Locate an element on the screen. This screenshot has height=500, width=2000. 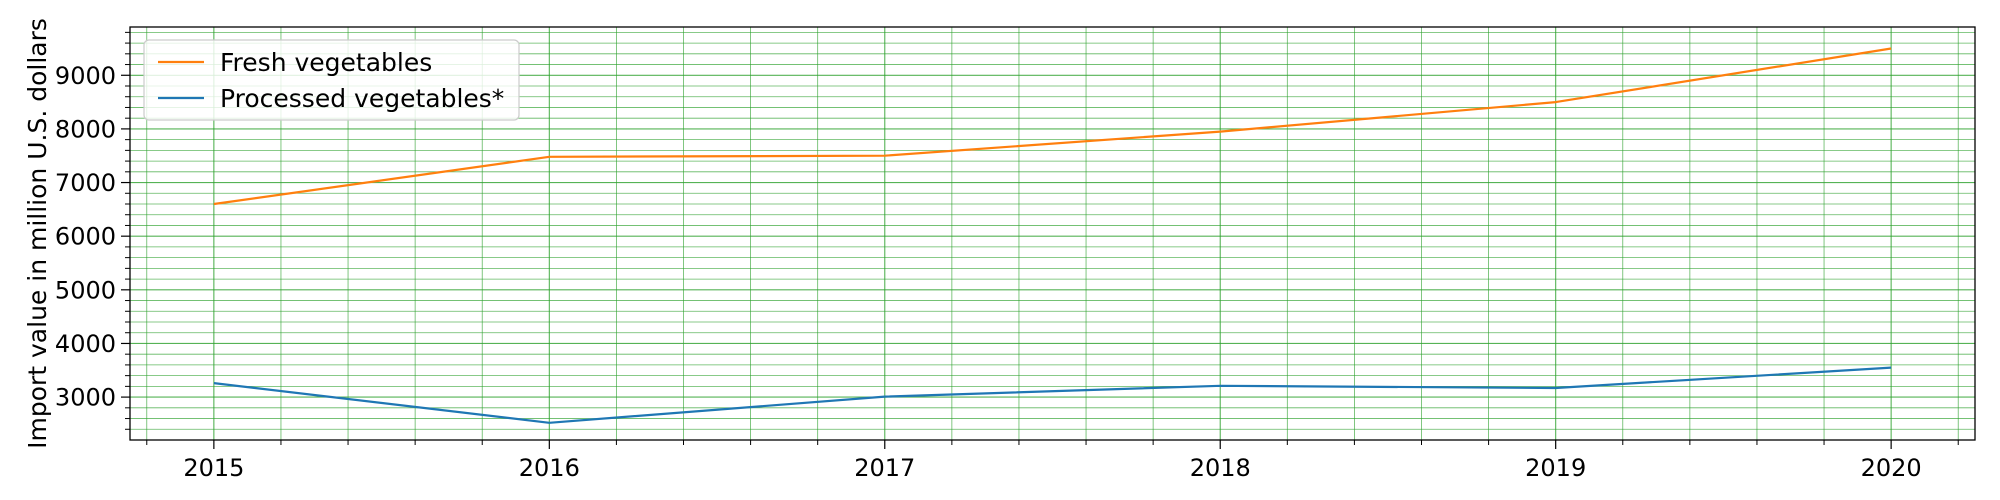
x-tick-label: 2016 is located at coordinates (549, 468).